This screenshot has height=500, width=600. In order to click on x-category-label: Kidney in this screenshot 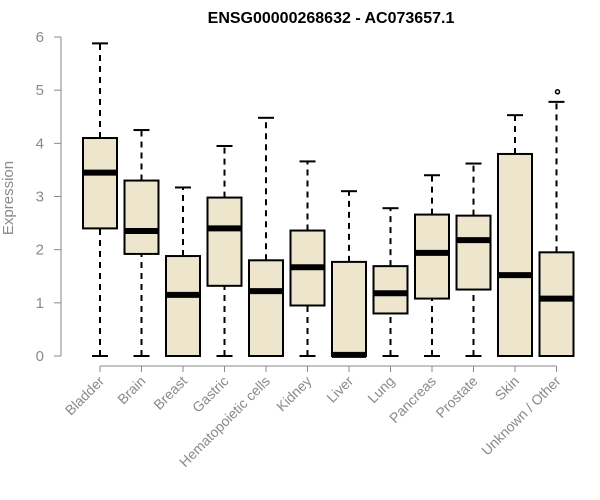, I will do `click(294, 394)`.